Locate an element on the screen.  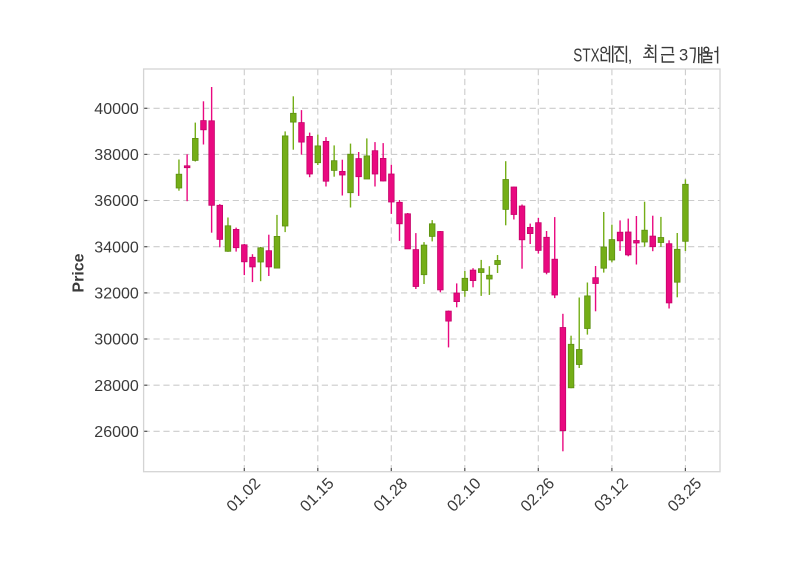
svg-text: 26000 is located at coordinates (116, 432).